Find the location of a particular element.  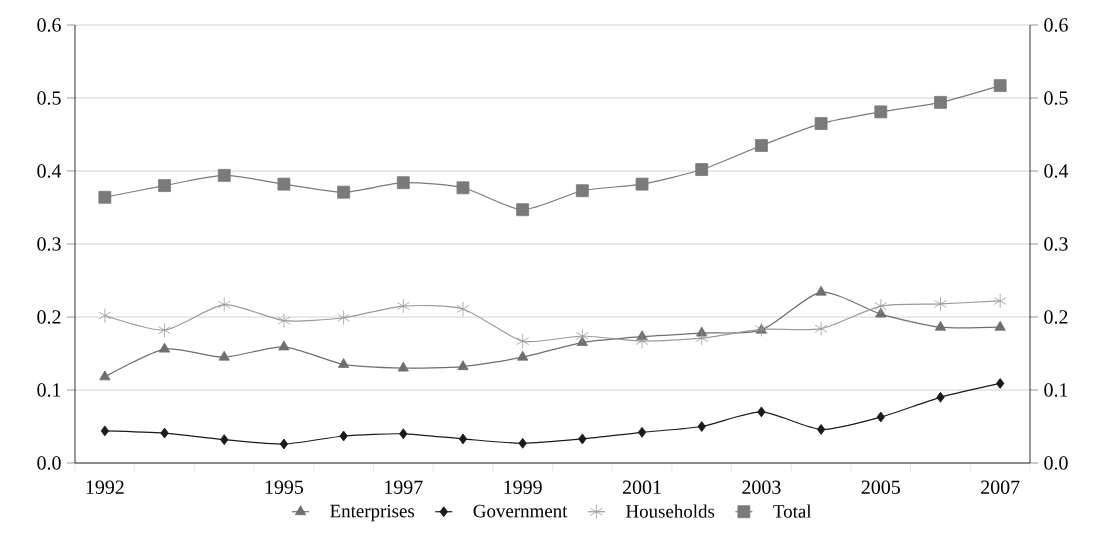

x-tick-label: 1992 is located at coordinates (105, 487).